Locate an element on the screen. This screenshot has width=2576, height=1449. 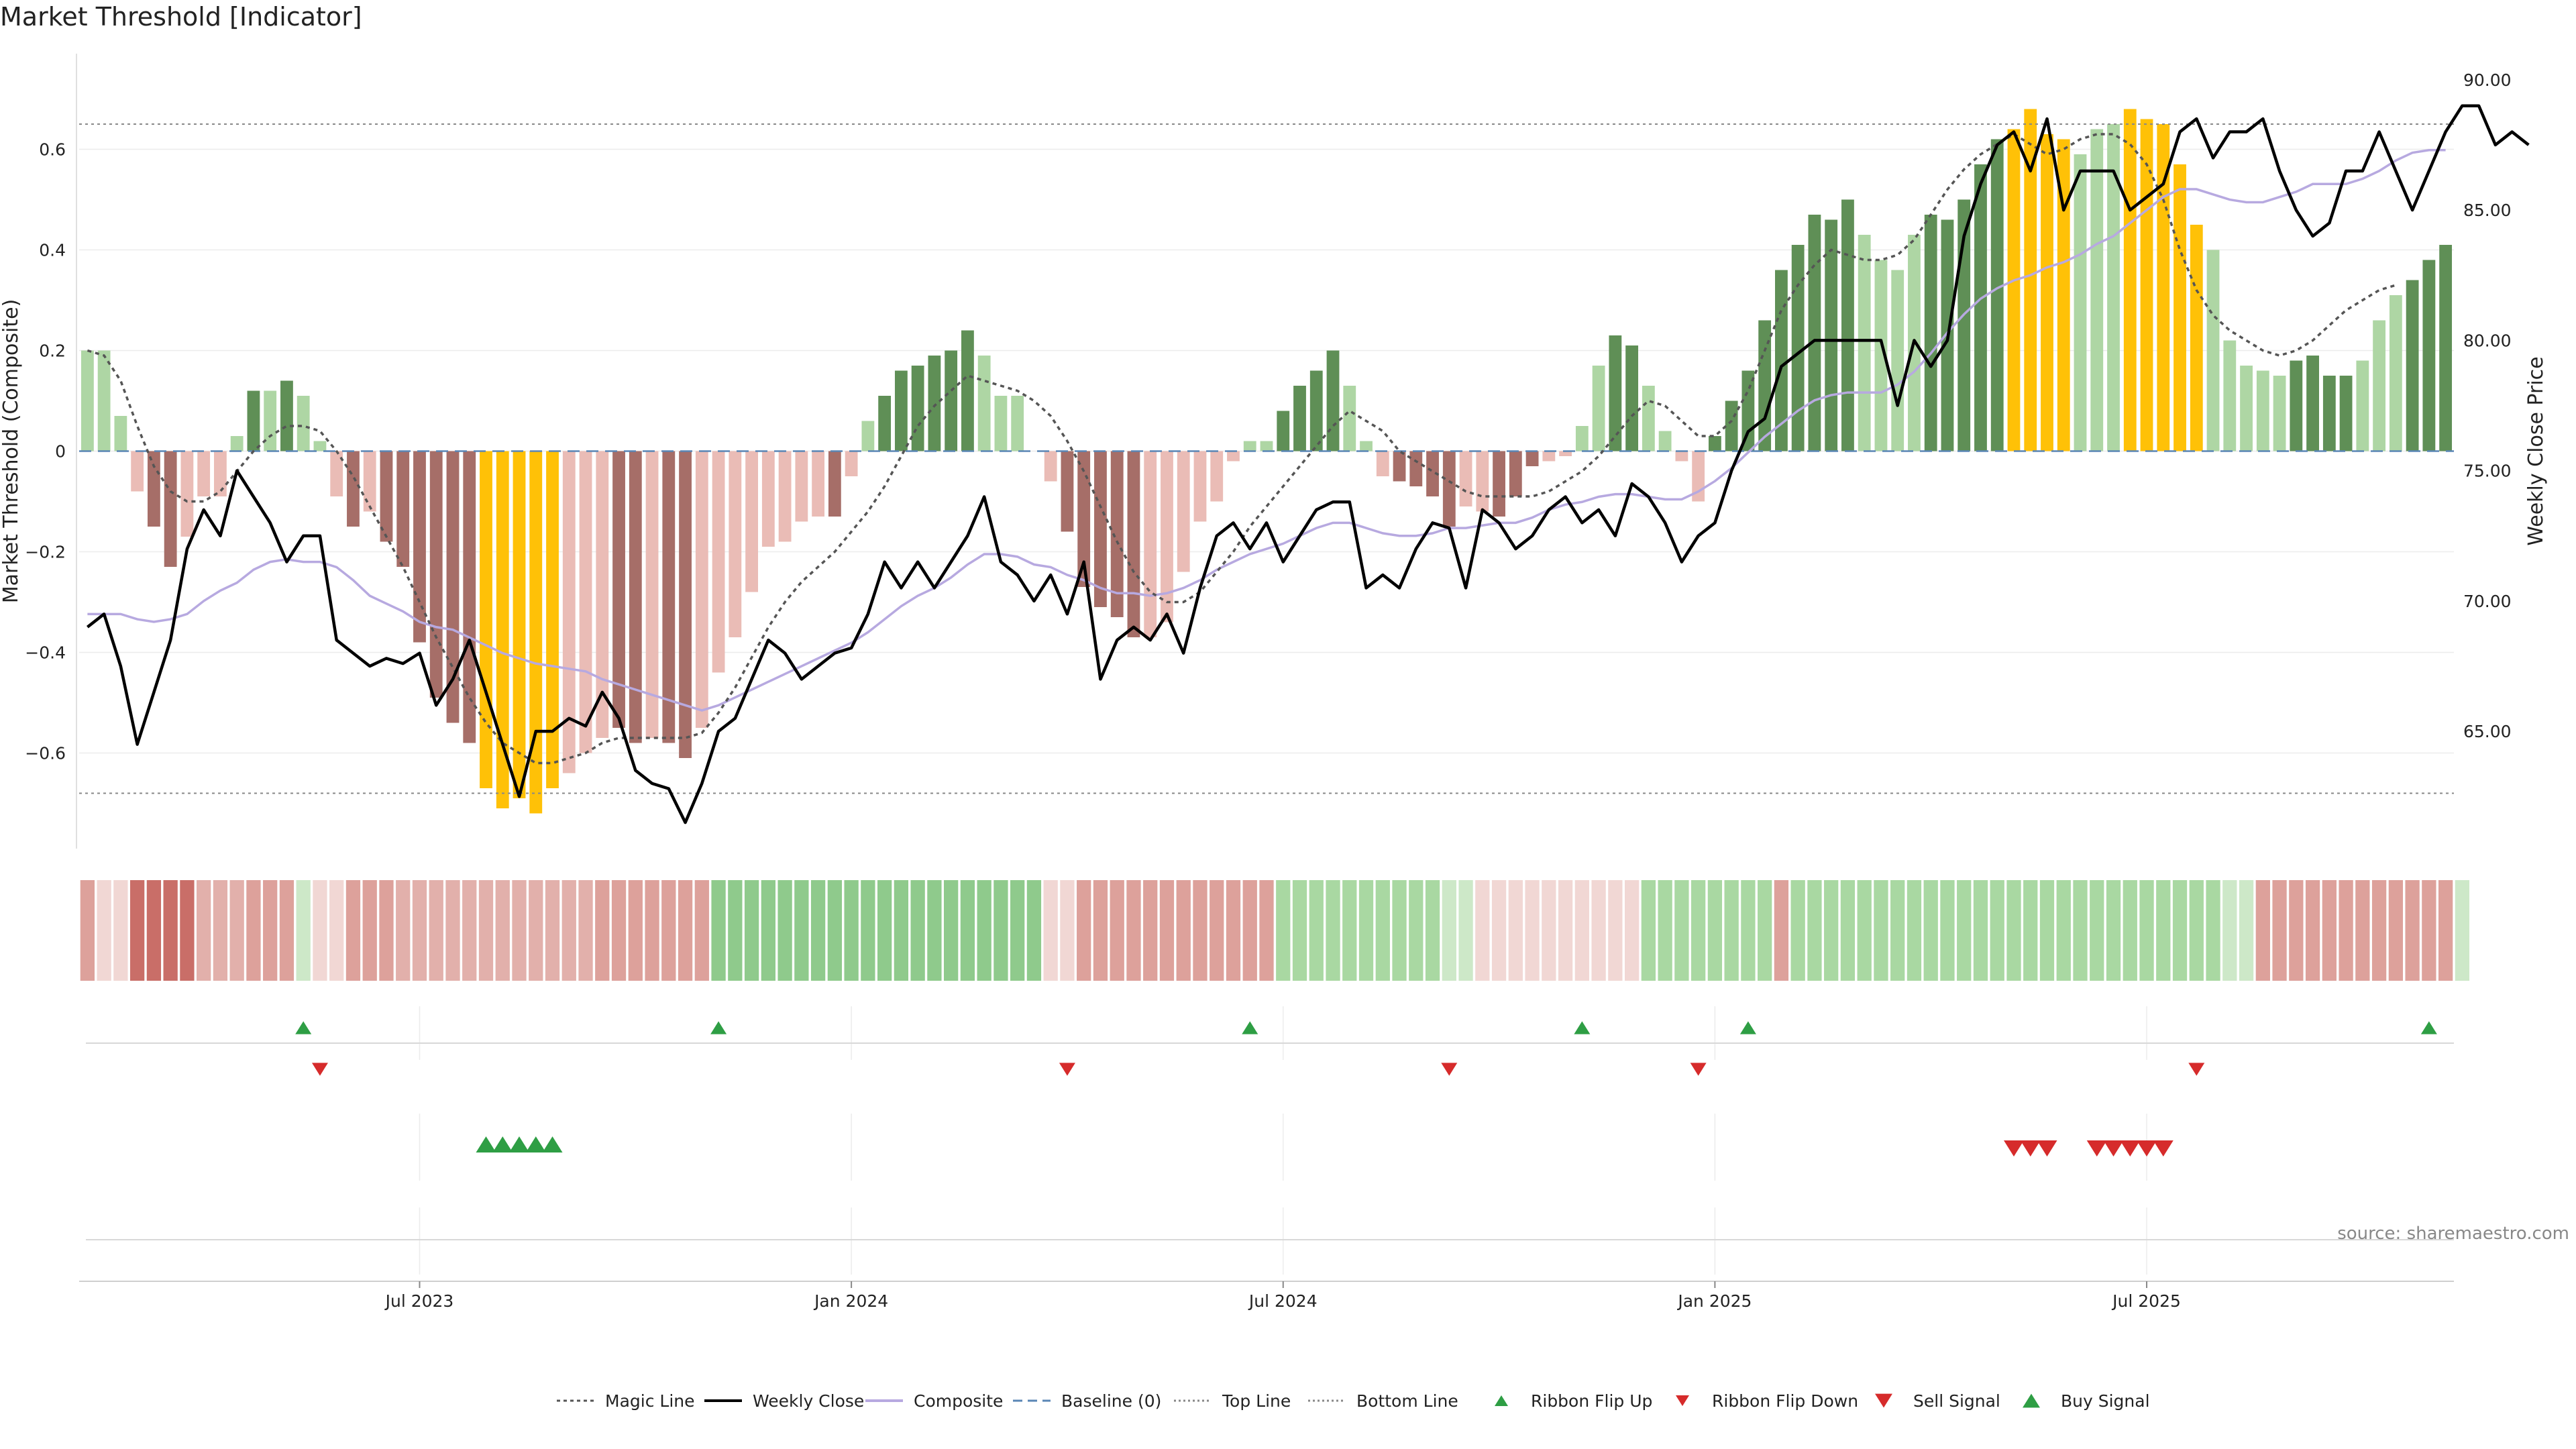
legend-label: Ribbon Flip Up is located at coordinates (1591, 1401).